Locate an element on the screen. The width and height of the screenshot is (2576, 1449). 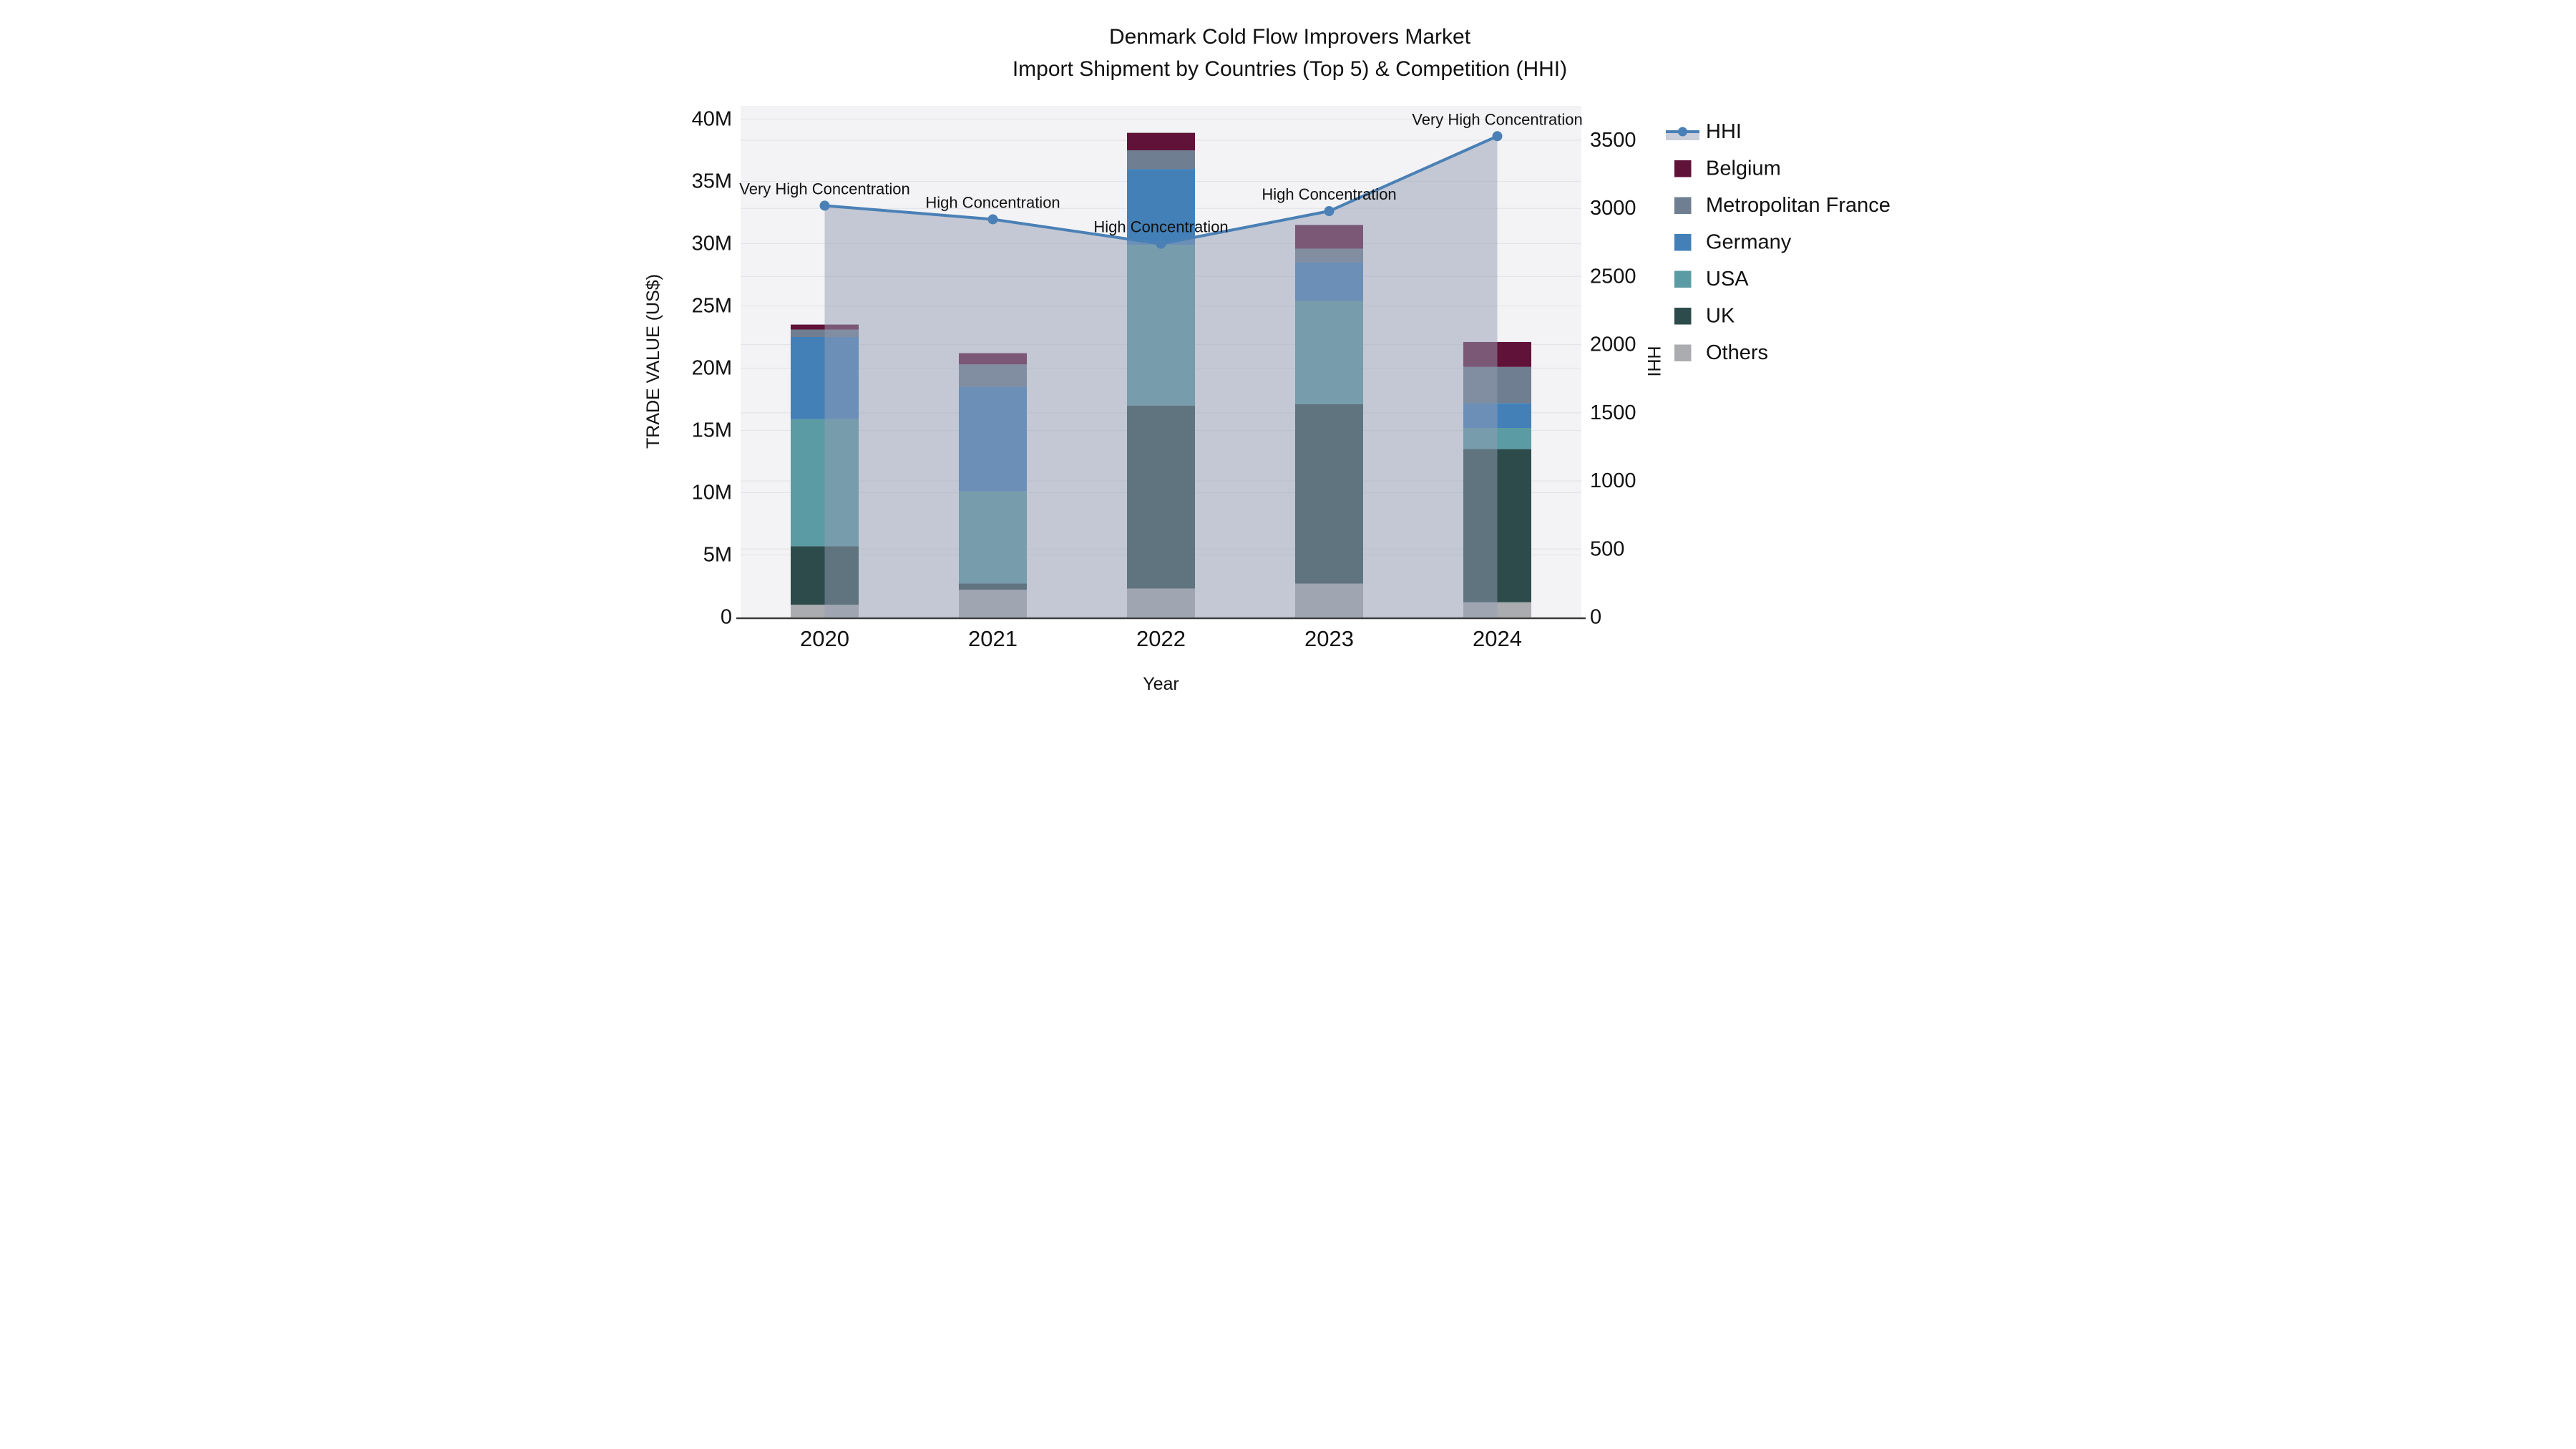
hhi-area-fill is located at coordinates (1161, 377).